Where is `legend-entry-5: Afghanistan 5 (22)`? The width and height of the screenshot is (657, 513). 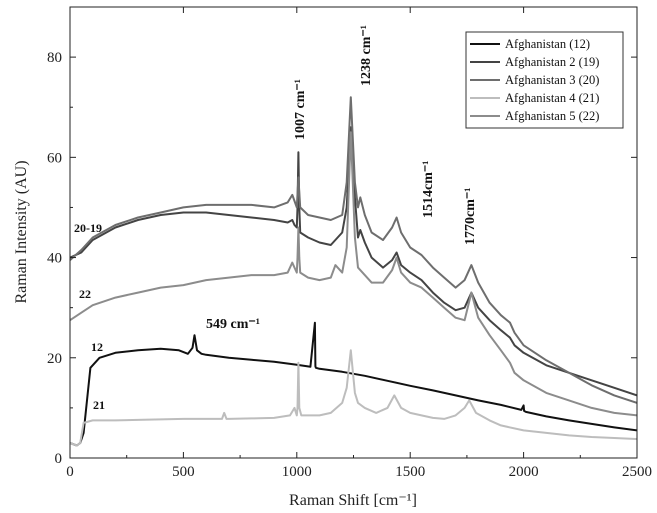 legend-entry-5: Afghanistan 5 (22) is located at coordinates (552, 116).